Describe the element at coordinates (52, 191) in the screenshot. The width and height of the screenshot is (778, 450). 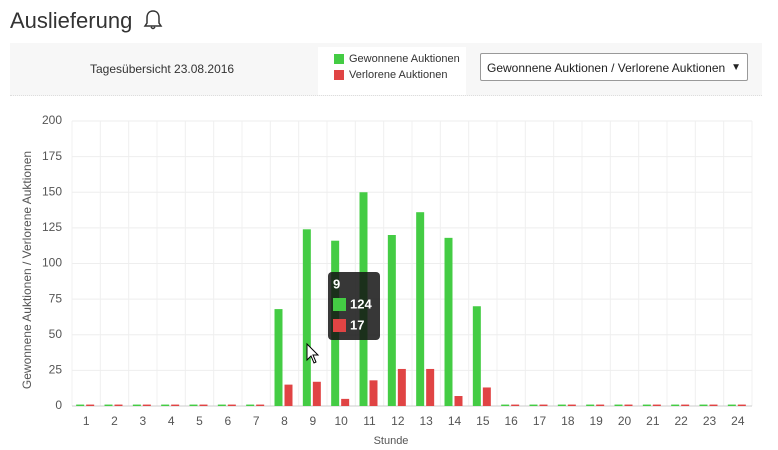
I see `y-tick-label: 150` at that location.